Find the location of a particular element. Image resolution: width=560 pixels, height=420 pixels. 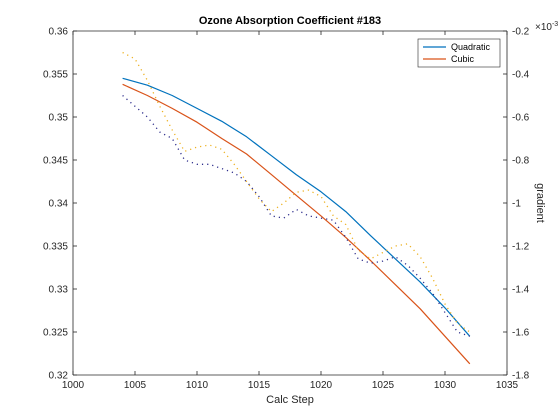

x-tick-label: 1000 is located at coordinates (73, 385).